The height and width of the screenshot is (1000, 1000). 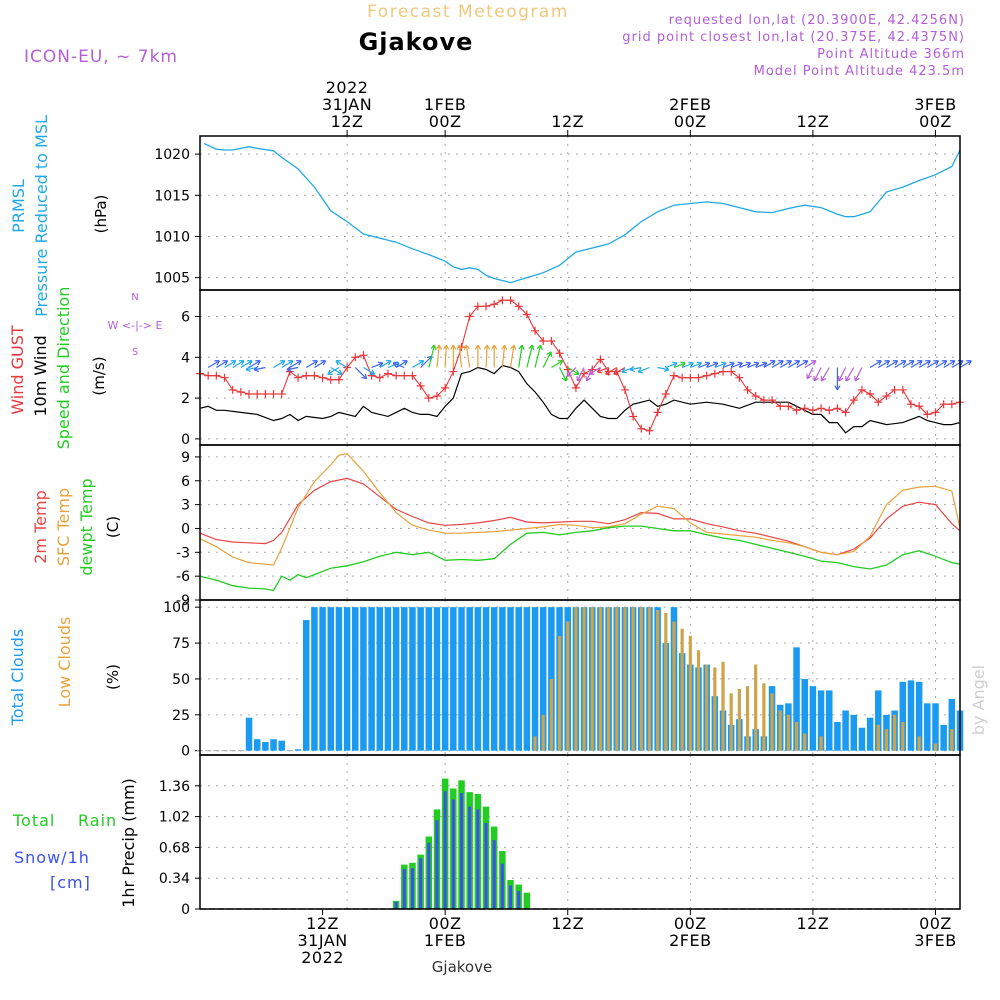 I want to click on temp-dew-line, so click(x=580, y=558).